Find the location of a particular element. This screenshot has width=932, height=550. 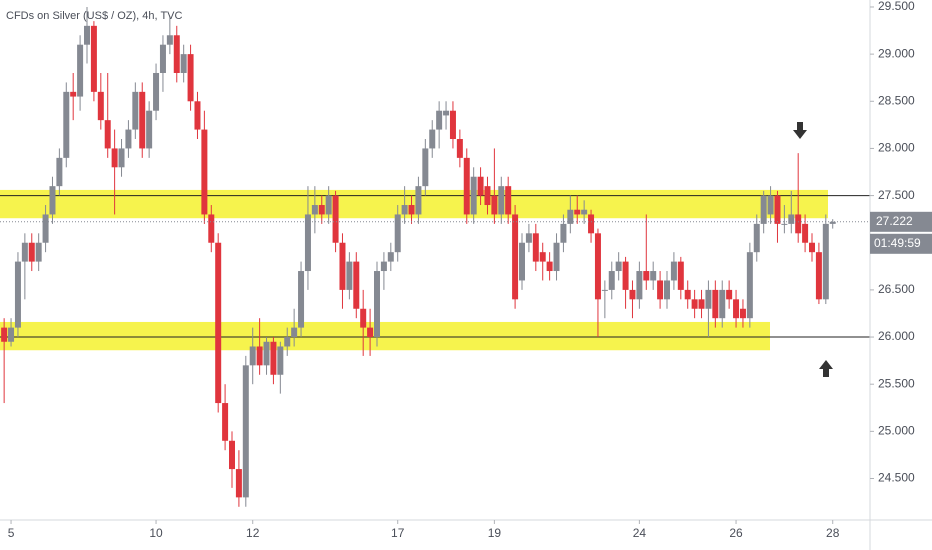

x-tick-label: 17 is located at coordinates (398, 533).